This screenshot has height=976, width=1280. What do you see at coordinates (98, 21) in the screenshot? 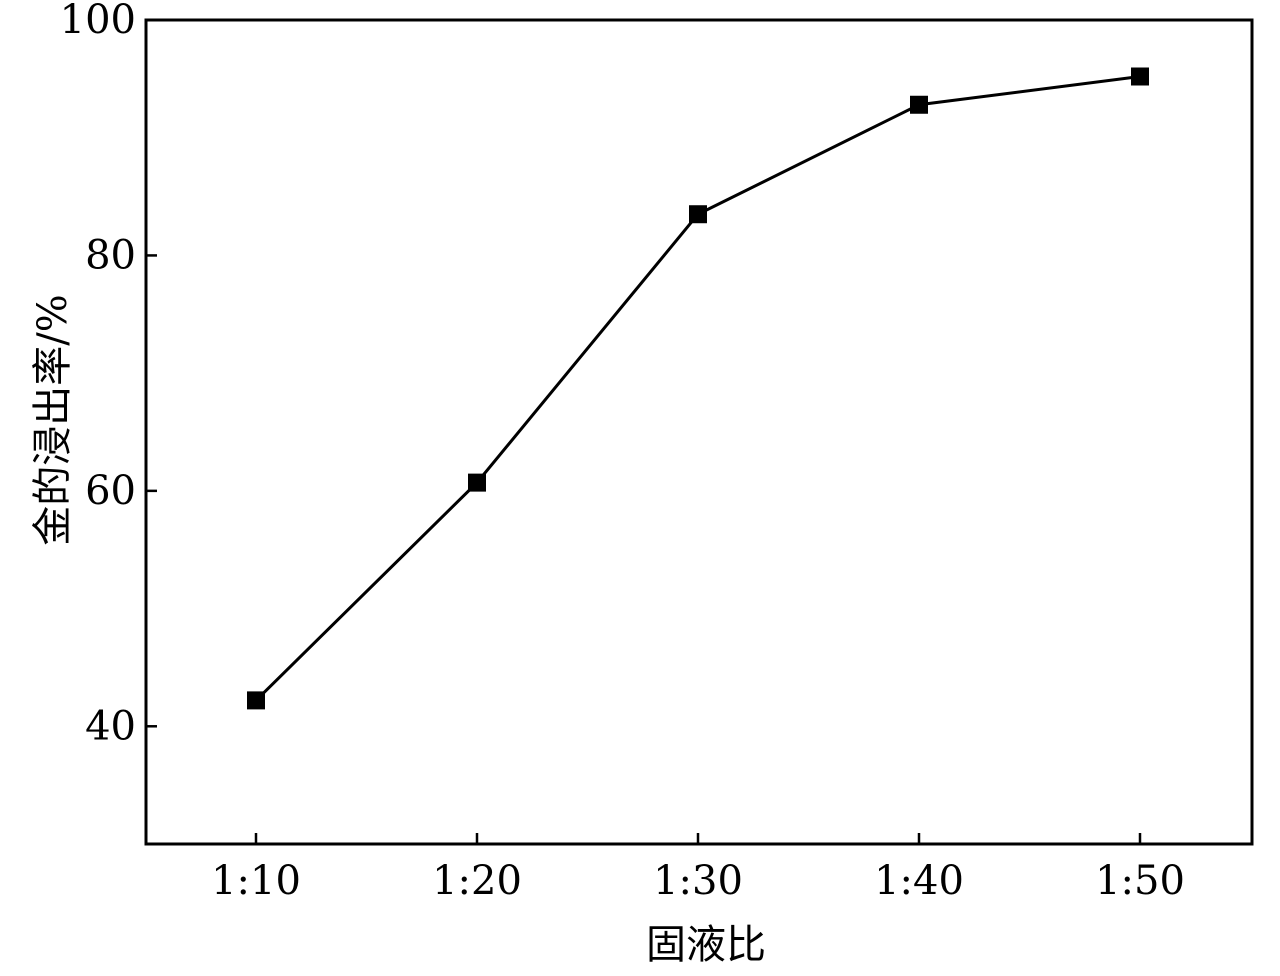
I see `y-tick-label: 100` at bounding box center [98, 21].